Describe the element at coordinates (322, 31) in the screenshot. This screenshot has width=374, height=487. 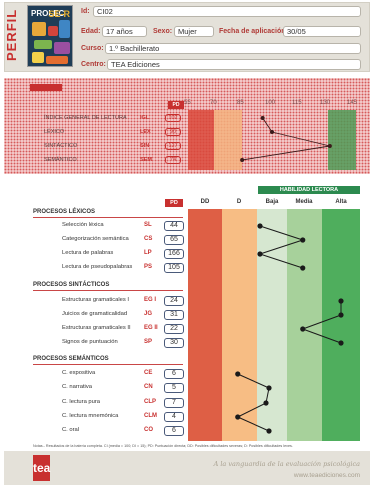
I see `date-field: 30/05` at that location.